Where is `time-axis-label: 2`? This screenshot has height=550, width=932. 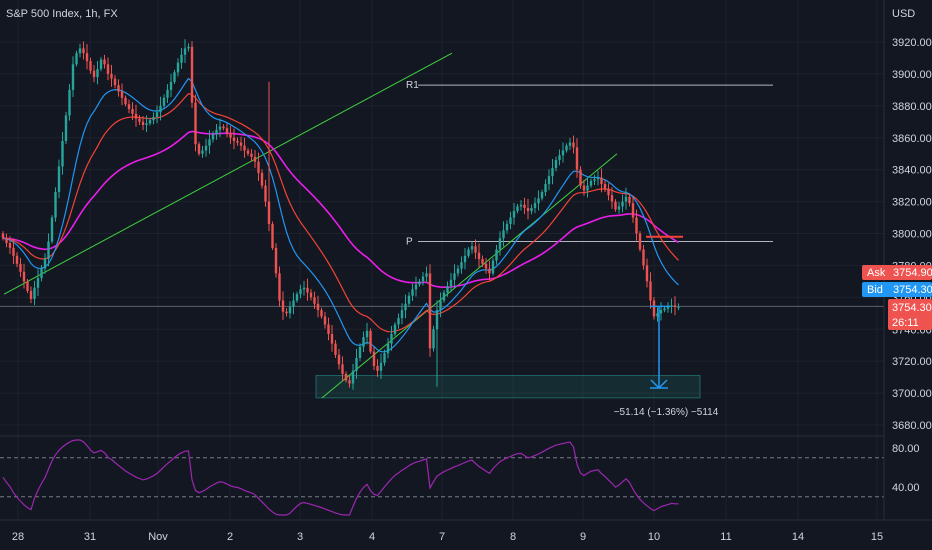 time-axis-label: 2 is located at coordinates (230, 537).